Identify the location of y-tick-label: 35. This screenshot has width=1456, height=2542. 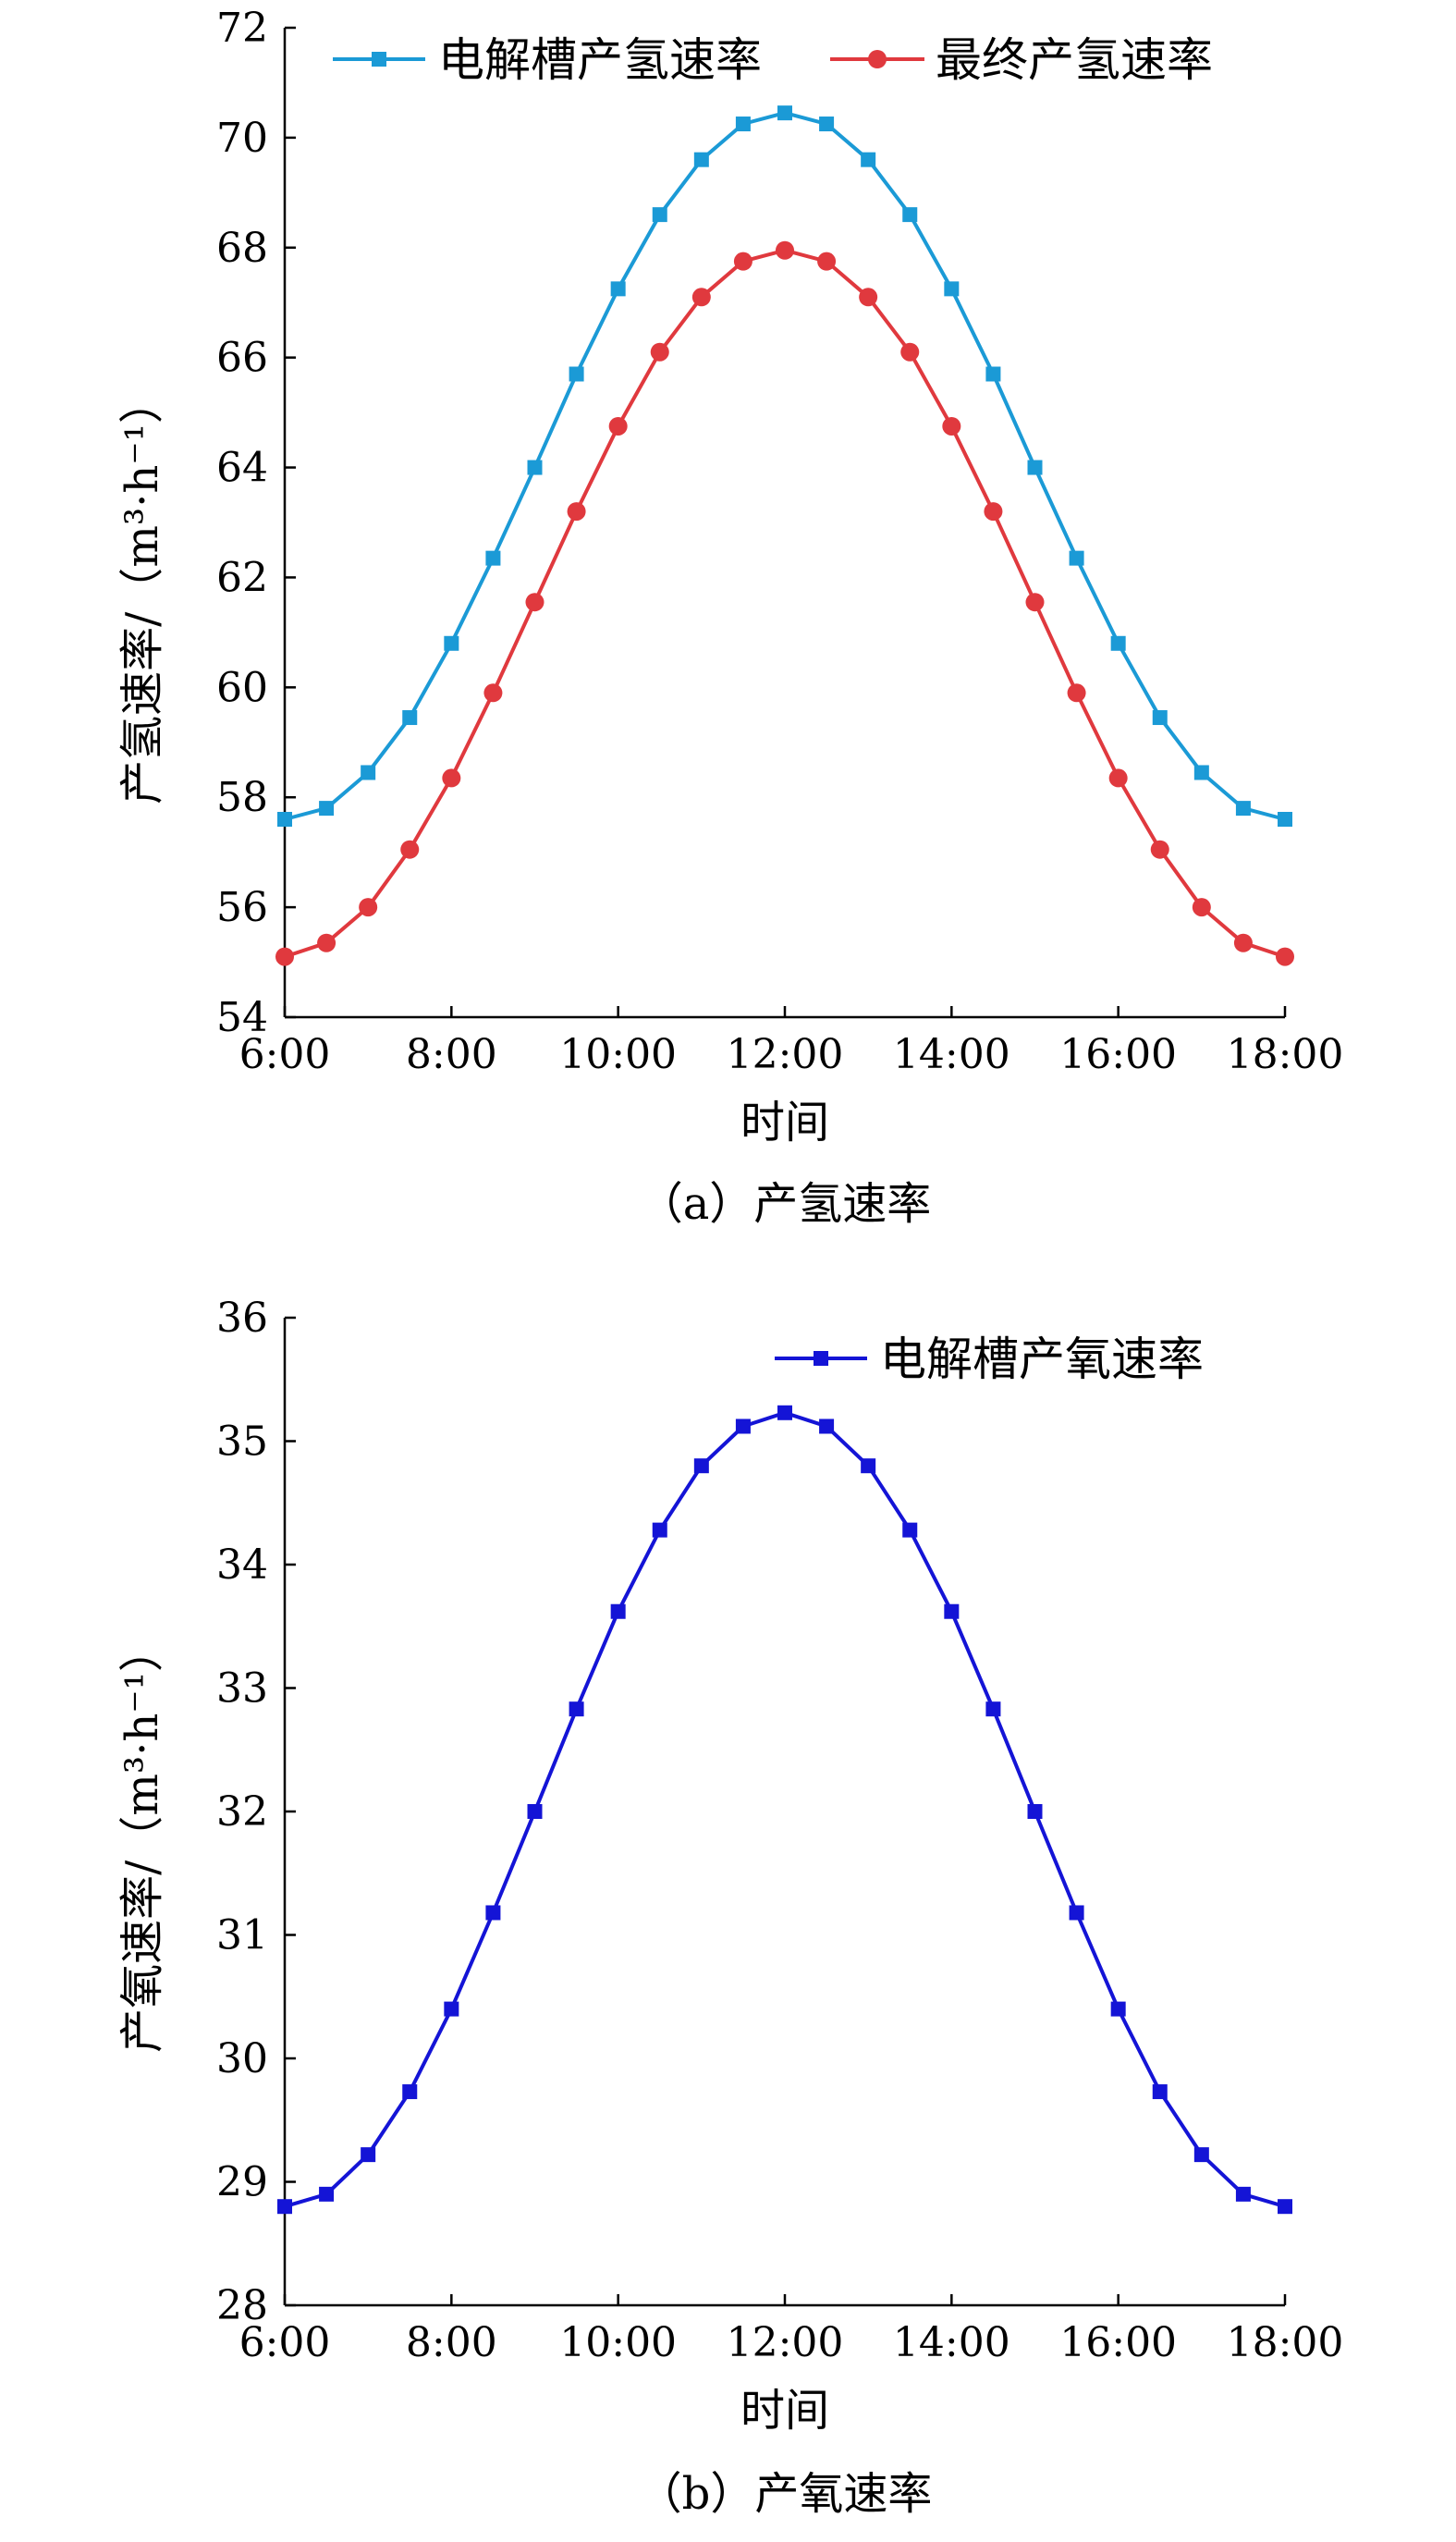
(242, 1442).